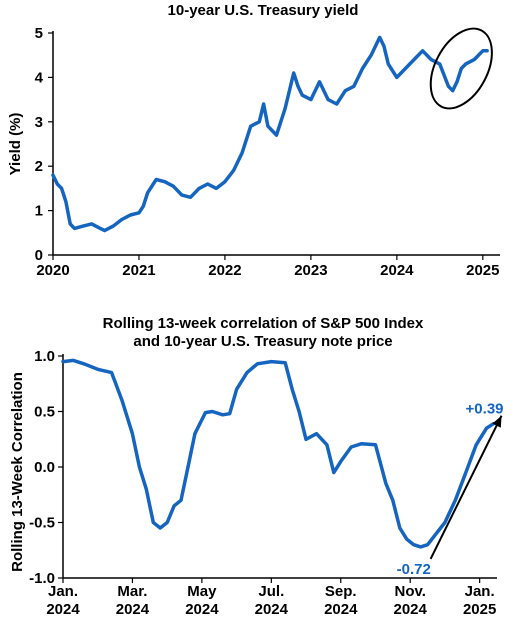 This screenshot has height=627, width=526. I want to click on chart1-y-tick-label: 2, so click(39, 166).